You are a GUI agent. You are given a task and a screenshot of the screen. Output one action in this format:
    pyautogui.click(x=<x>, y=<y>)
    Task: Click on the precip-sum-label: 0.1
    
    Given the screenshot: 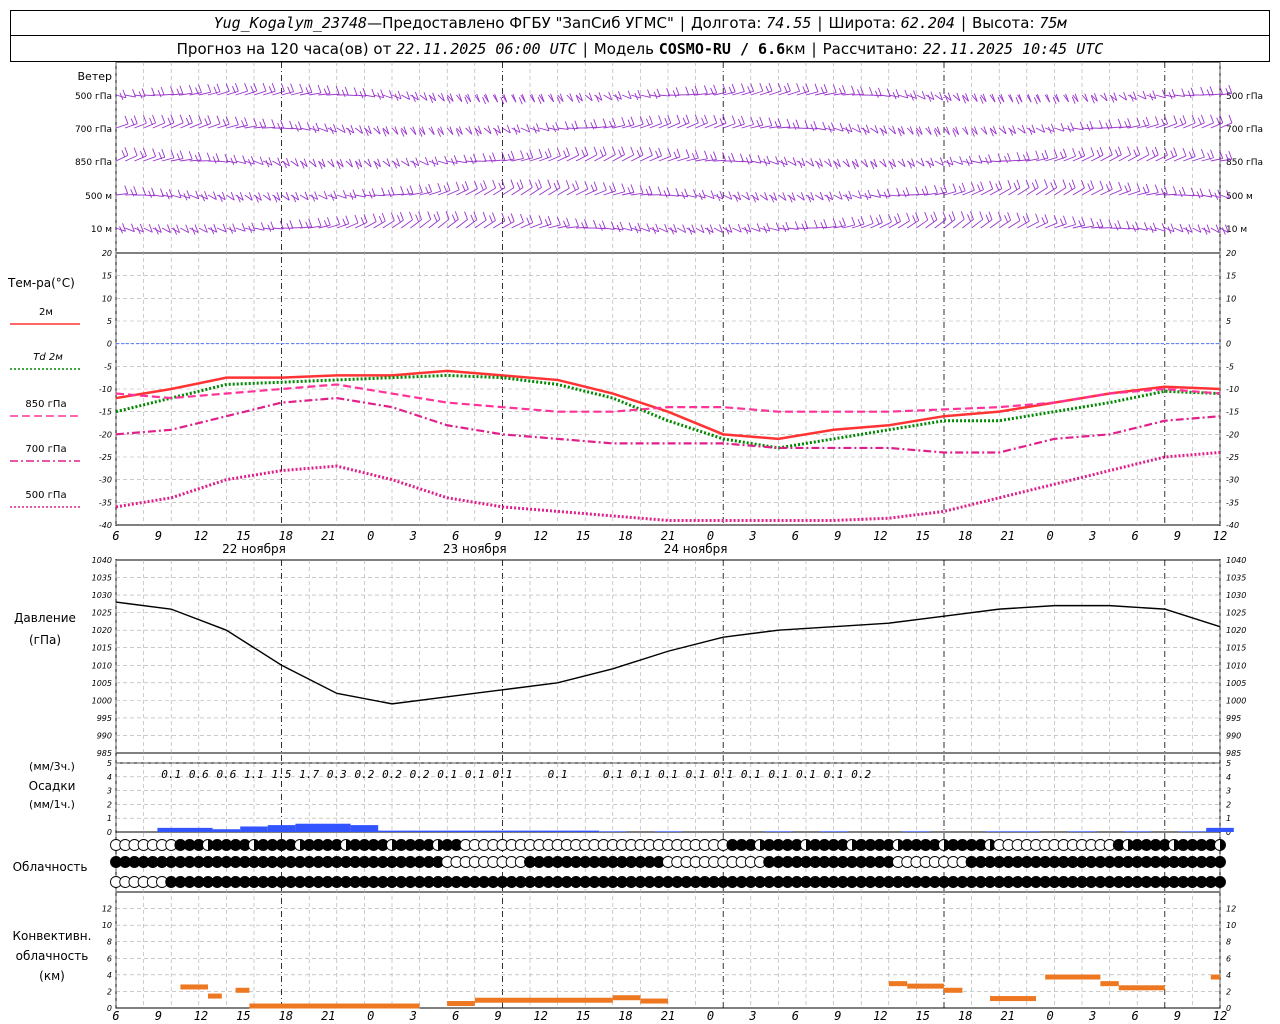 What is the action you would take?
    pyautogui.click(x=834, y=774)
    